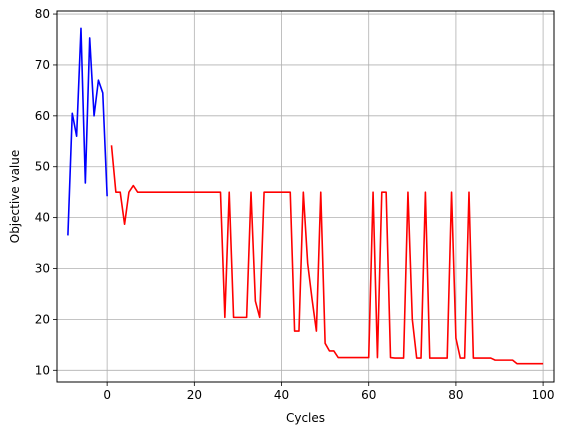 The height and width of the screenshot is (435, 562). I want to click on x-tick-label: 80, so click(455, 395).